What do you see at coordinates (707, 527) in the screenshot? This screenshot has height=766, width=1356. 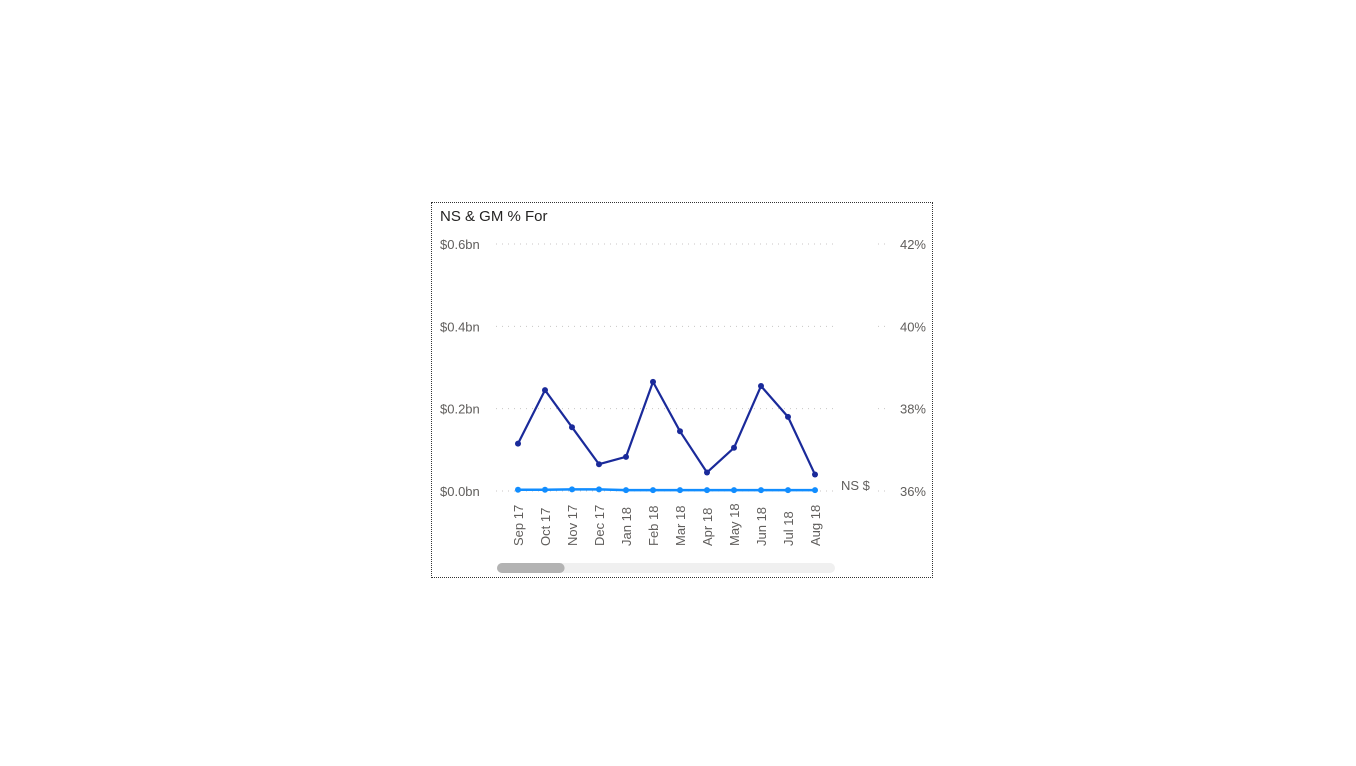 I see `x-tick-label: Apr 18` at bounding box center [707, 527].